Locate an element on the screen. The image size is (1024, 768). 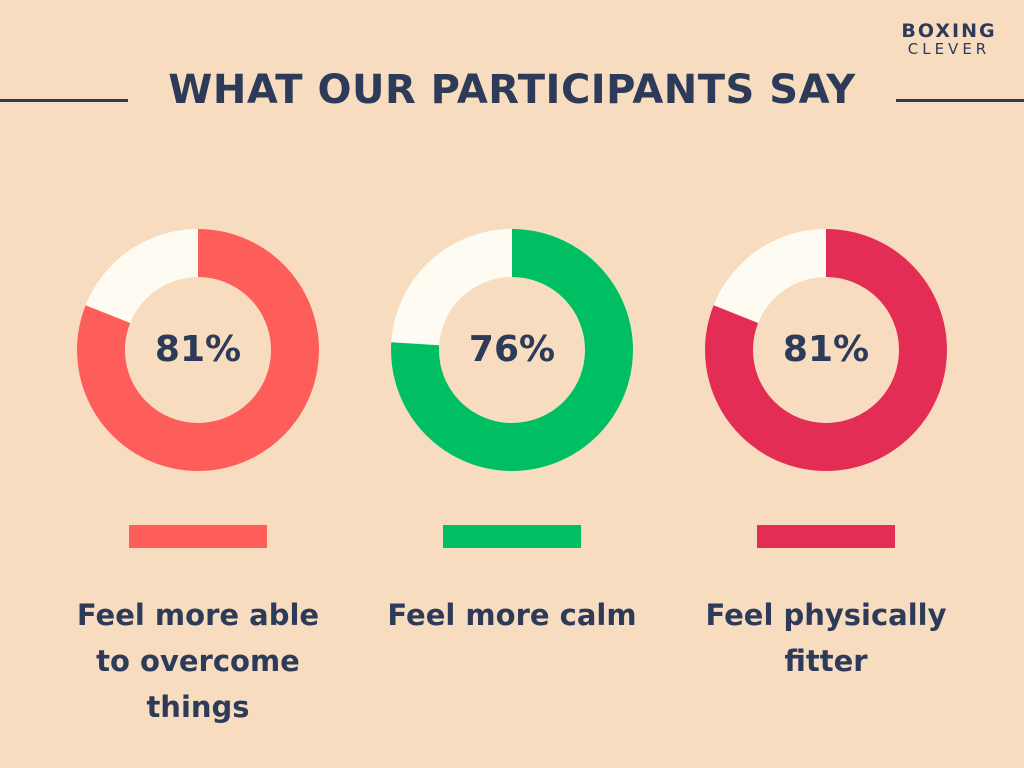
donut-chart-1-svg is located at coordinates (198, 350).